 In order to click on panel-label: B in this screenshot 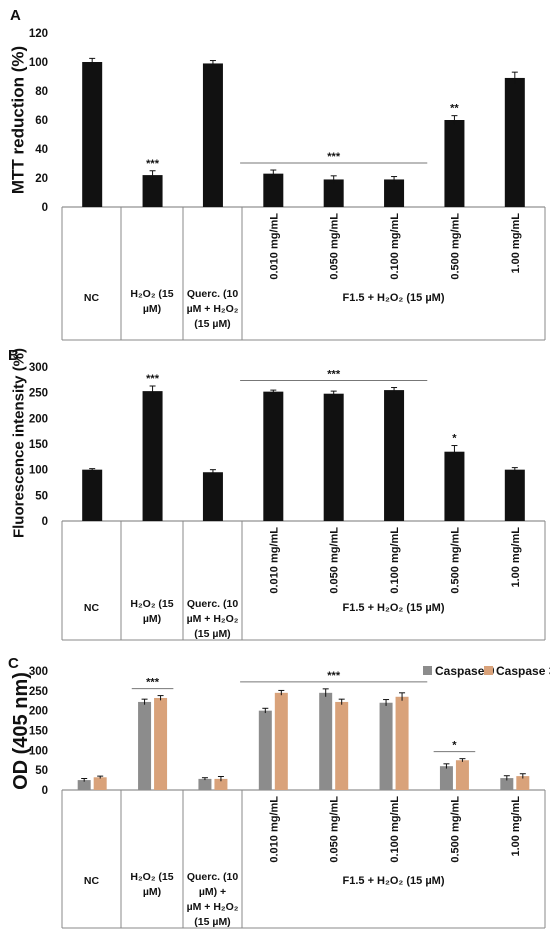, I will do `click(13, 355)`.